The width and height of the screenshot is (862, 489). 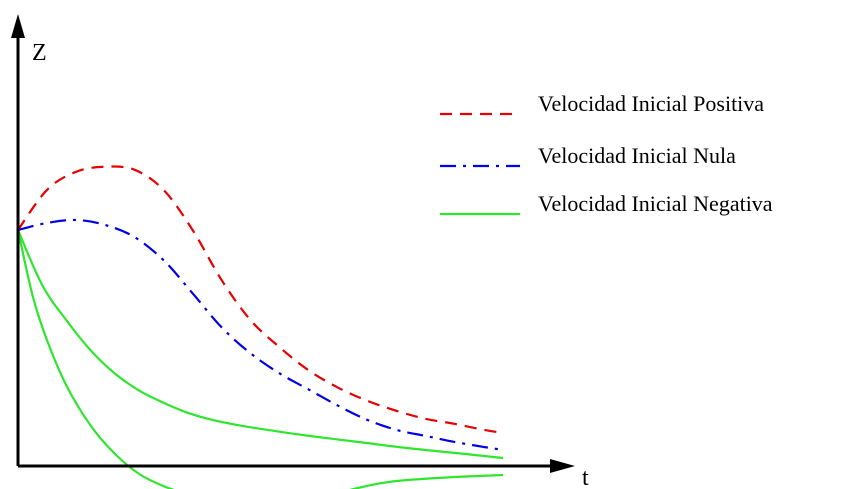 I want to click on y-axis-arrowhead, so click(x=18, y=26).